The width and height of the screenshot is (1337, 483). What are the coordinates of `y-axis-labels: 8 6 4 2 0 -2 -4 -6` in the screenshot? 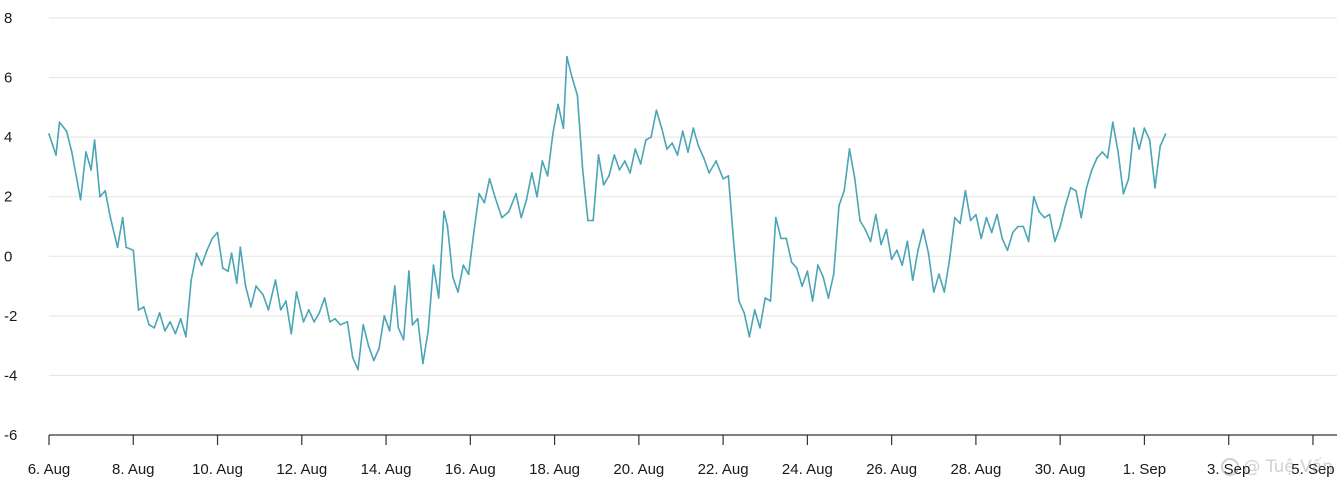 It's located at (10, 227).